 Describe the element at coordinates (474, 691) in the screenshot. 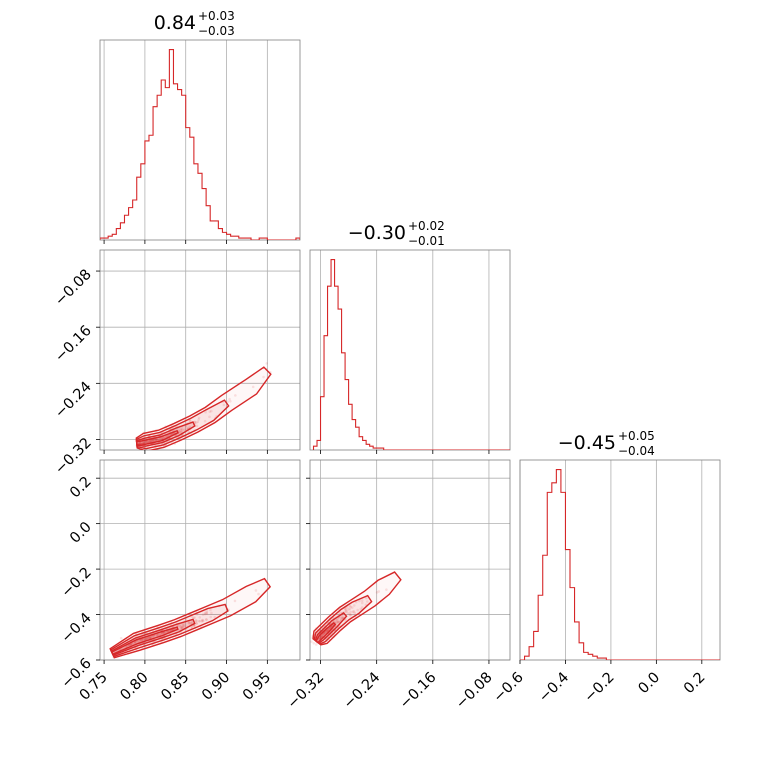

I see `x-tick-label: −0.08` at that location.